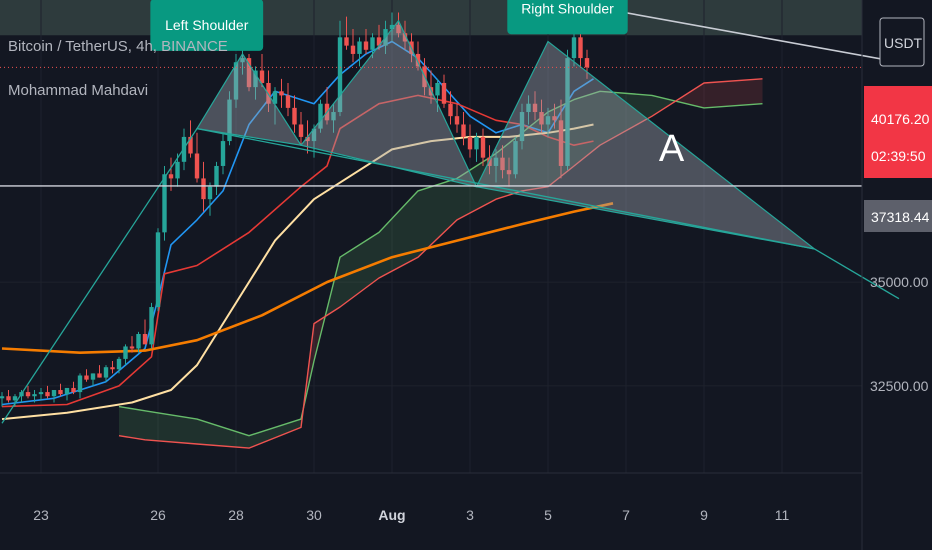 Image resolution: width=932 pixels, height=550 pixels. I want to click on pattern-label: Left Shoulder, so click(207, 25).